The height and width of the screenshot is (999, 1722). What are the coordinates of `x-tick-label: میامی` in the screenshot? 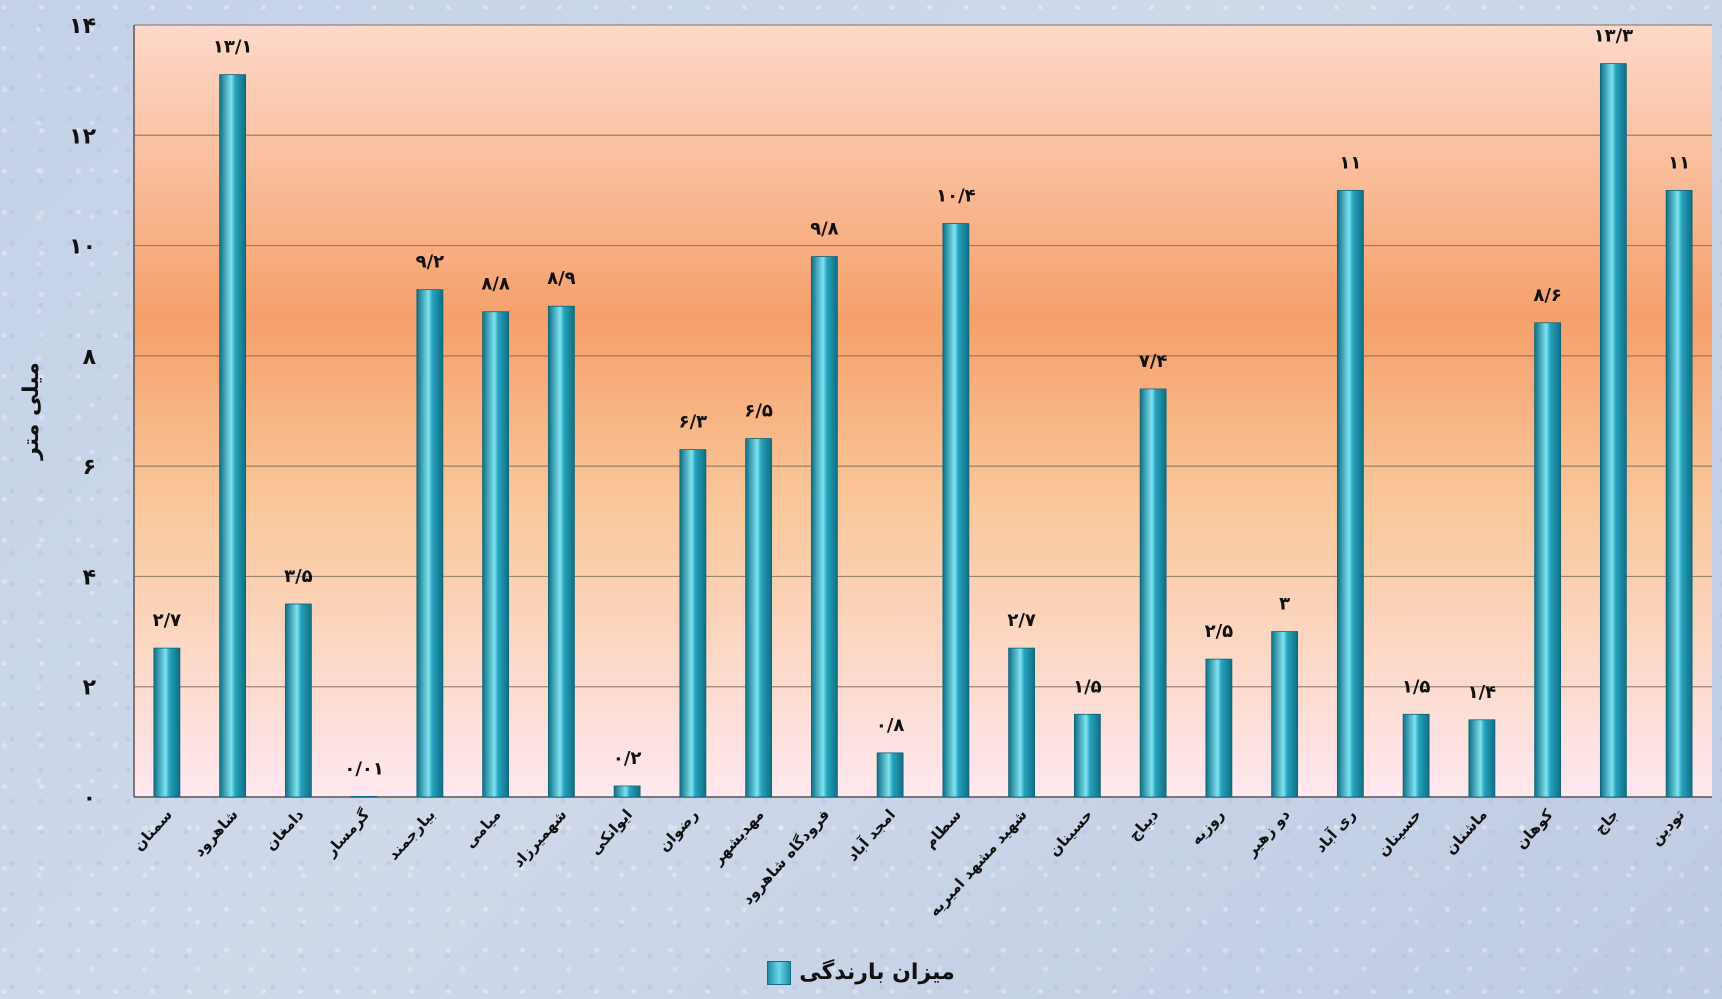 It's located at (483, 829).